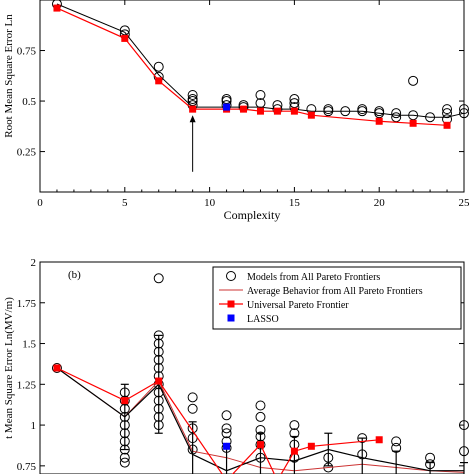 This screenshot has width=474, height=474. What do you see at coordinates (34, 263) in the screenshot?
I see `y-tick-label: 2` at bounding box center [34, 263].